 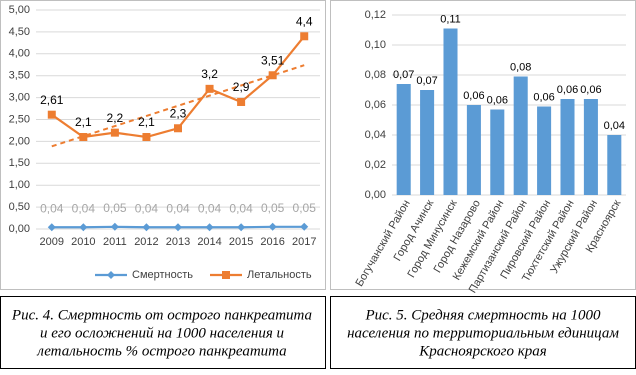 What do you see at coordinates (178, 242) in the screenshot?
I see `x-tick-label: 2013` at bounding box center [178, 242].